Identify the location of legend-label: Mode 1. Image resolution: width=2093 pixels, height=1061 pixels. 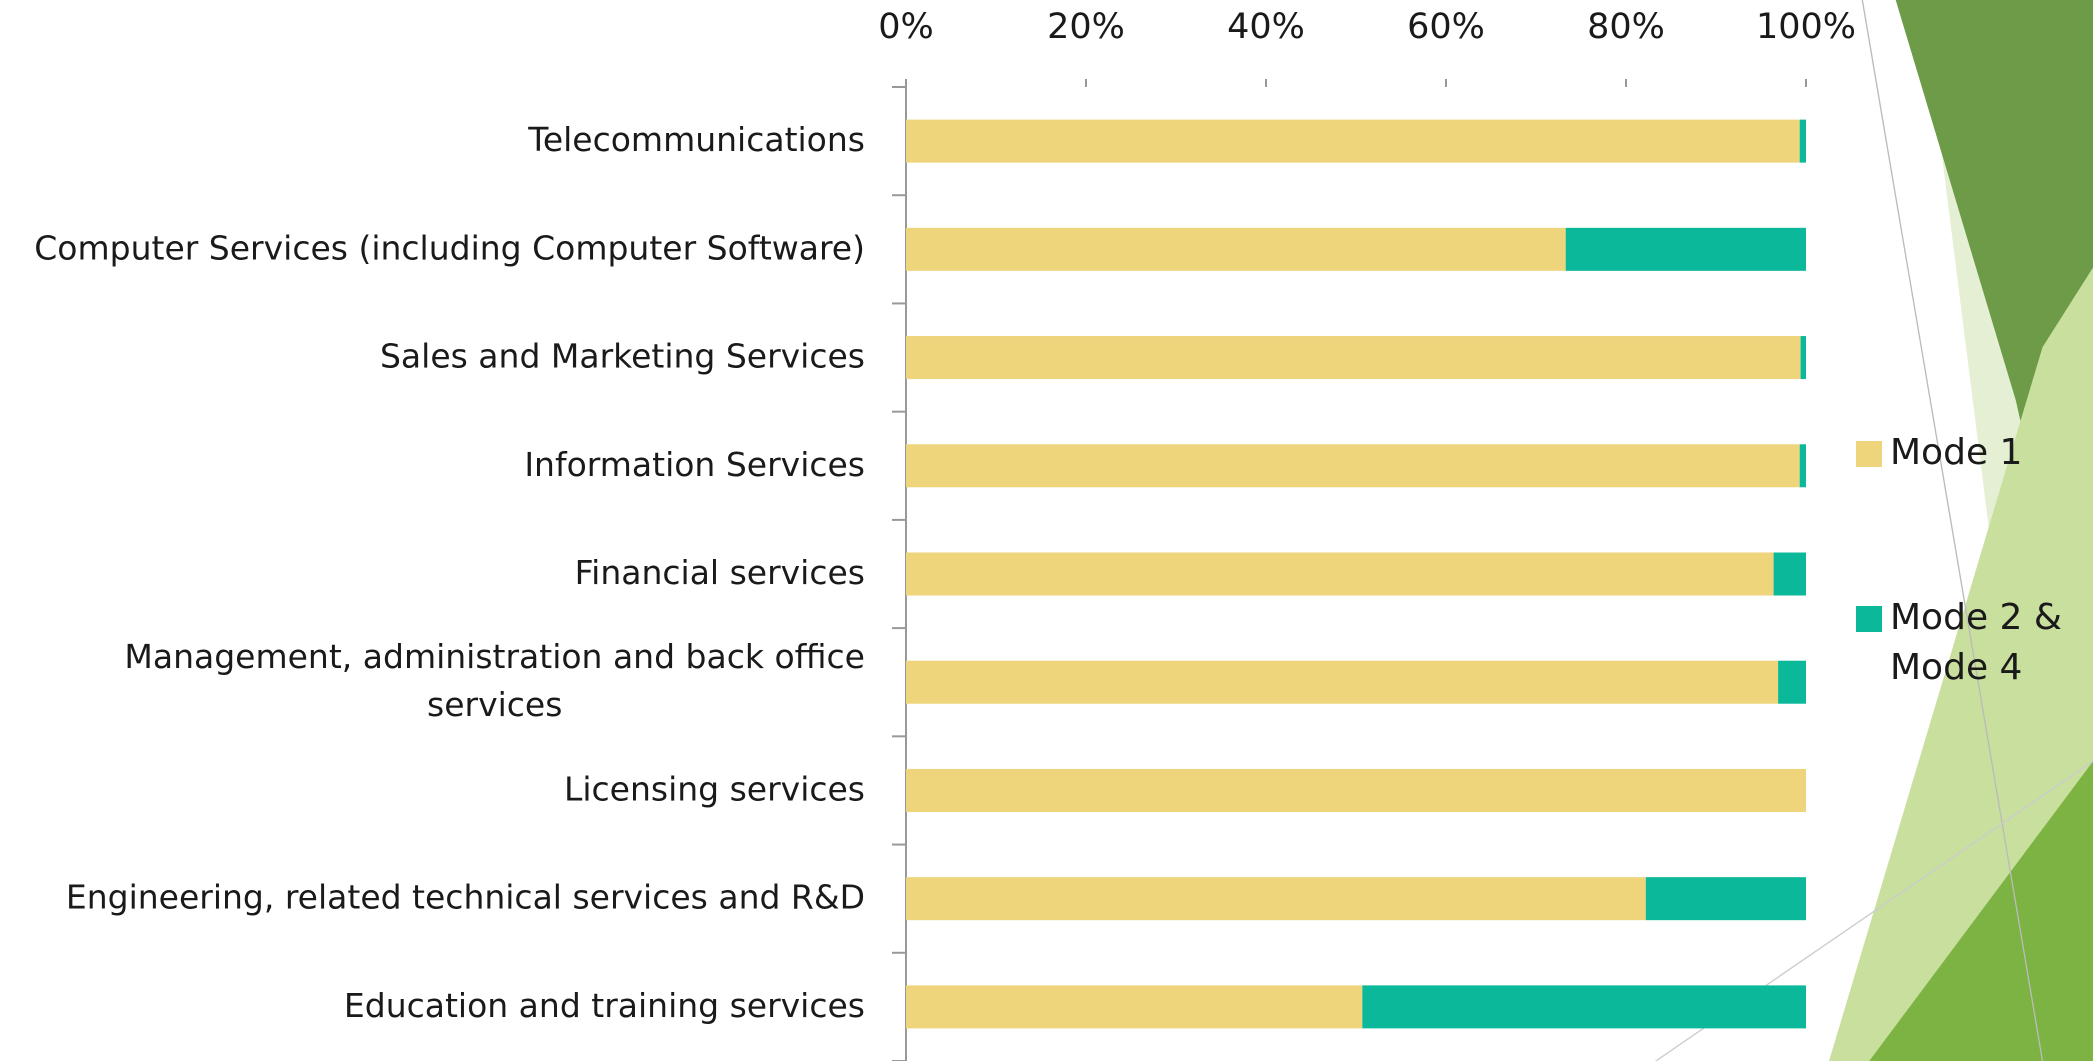
(1956, 452).